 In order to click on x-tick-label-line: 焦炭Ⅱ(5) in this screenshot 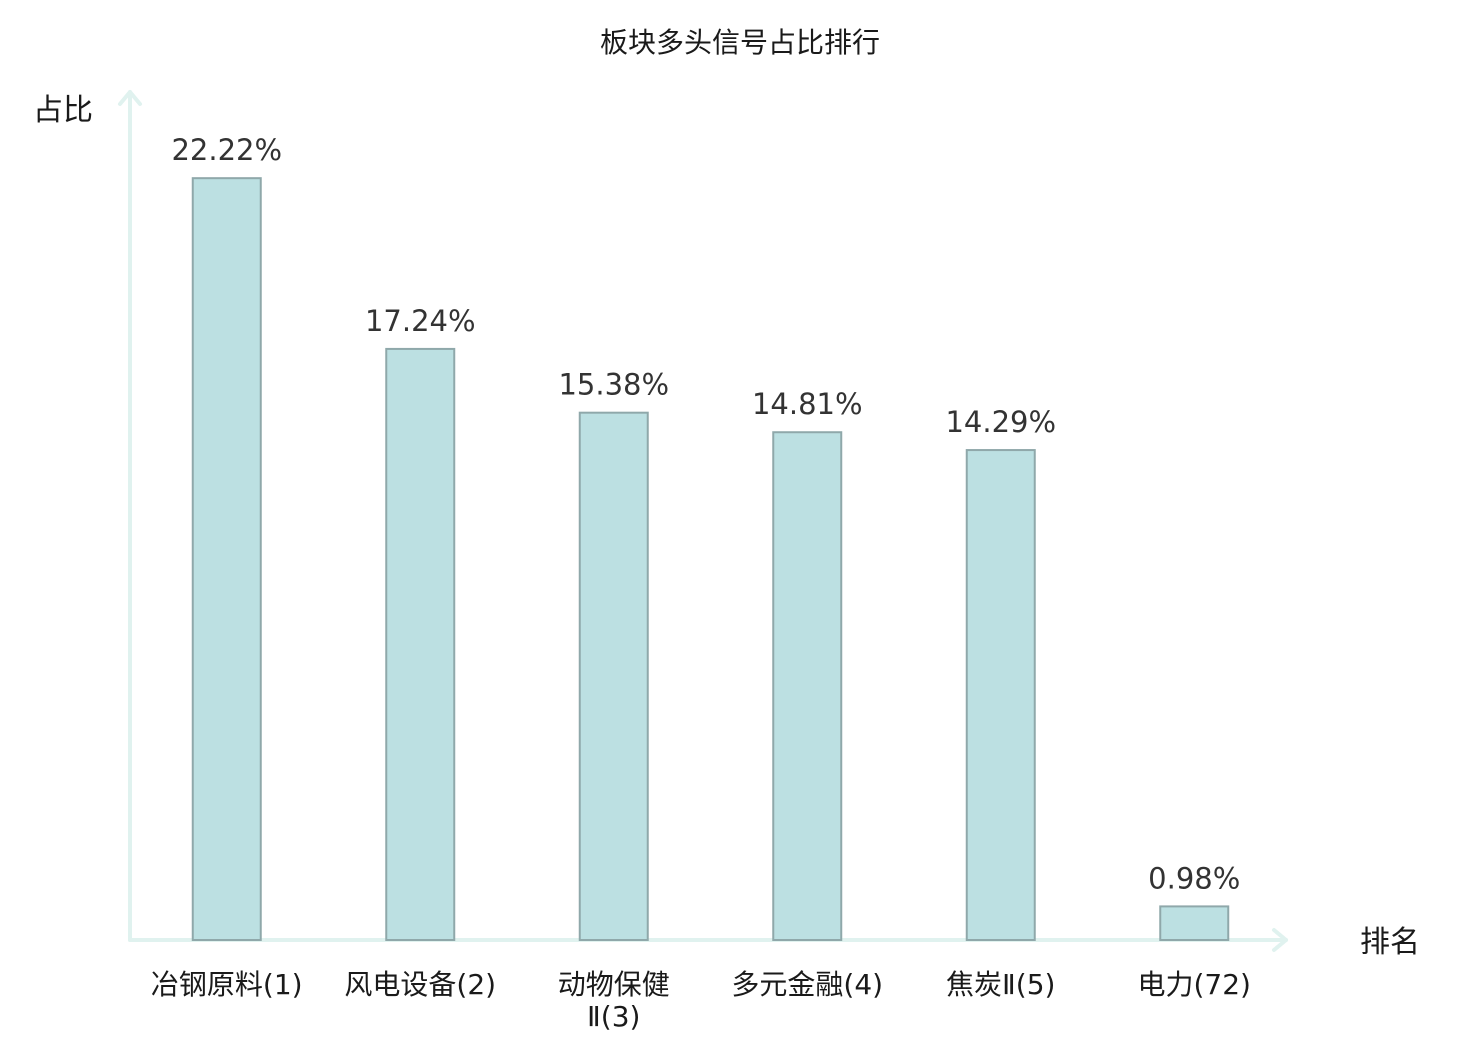, I will do `click(1000, 984)`.